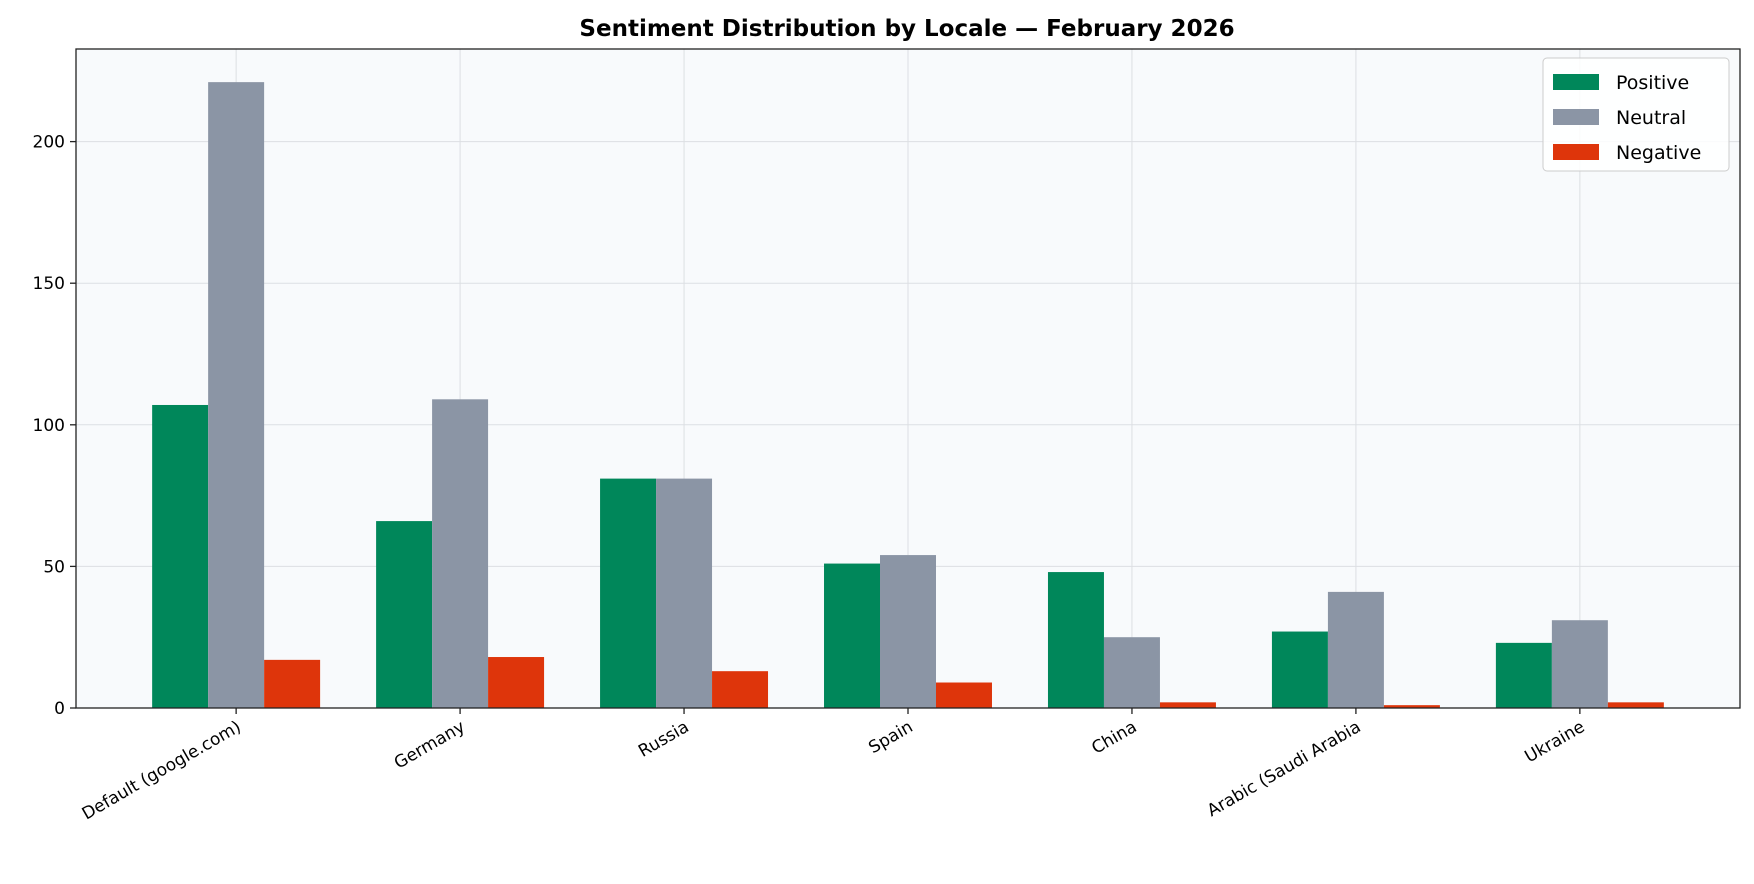 This screenshot has height=884, width=1754. Describe the element at coordinates (1652, 83) in the screenshot. I see `legend-label-positive: Positive` at that location.